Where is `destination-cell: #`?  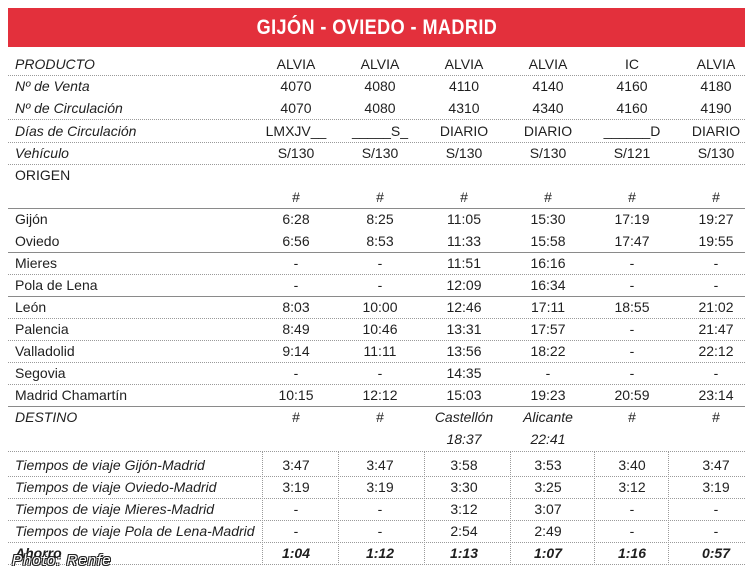
destination-cell: # is located at coordinates (716, 417).